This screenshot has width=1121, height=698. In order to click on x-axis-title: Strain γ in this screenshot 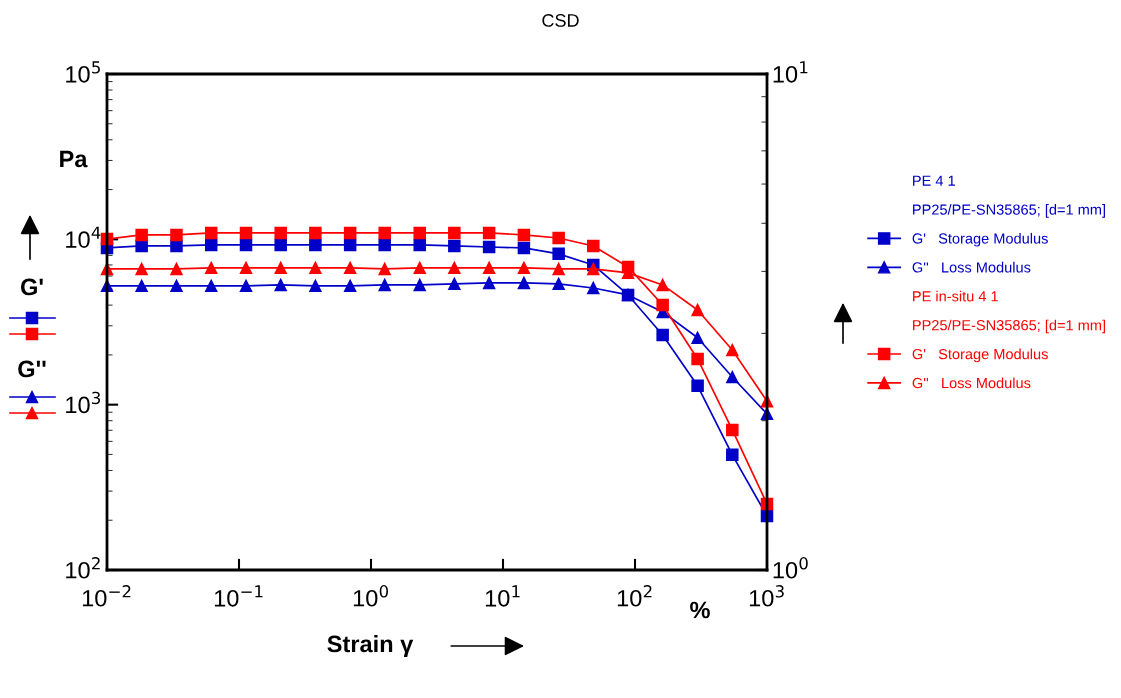, I will do `click(370, 645)`.